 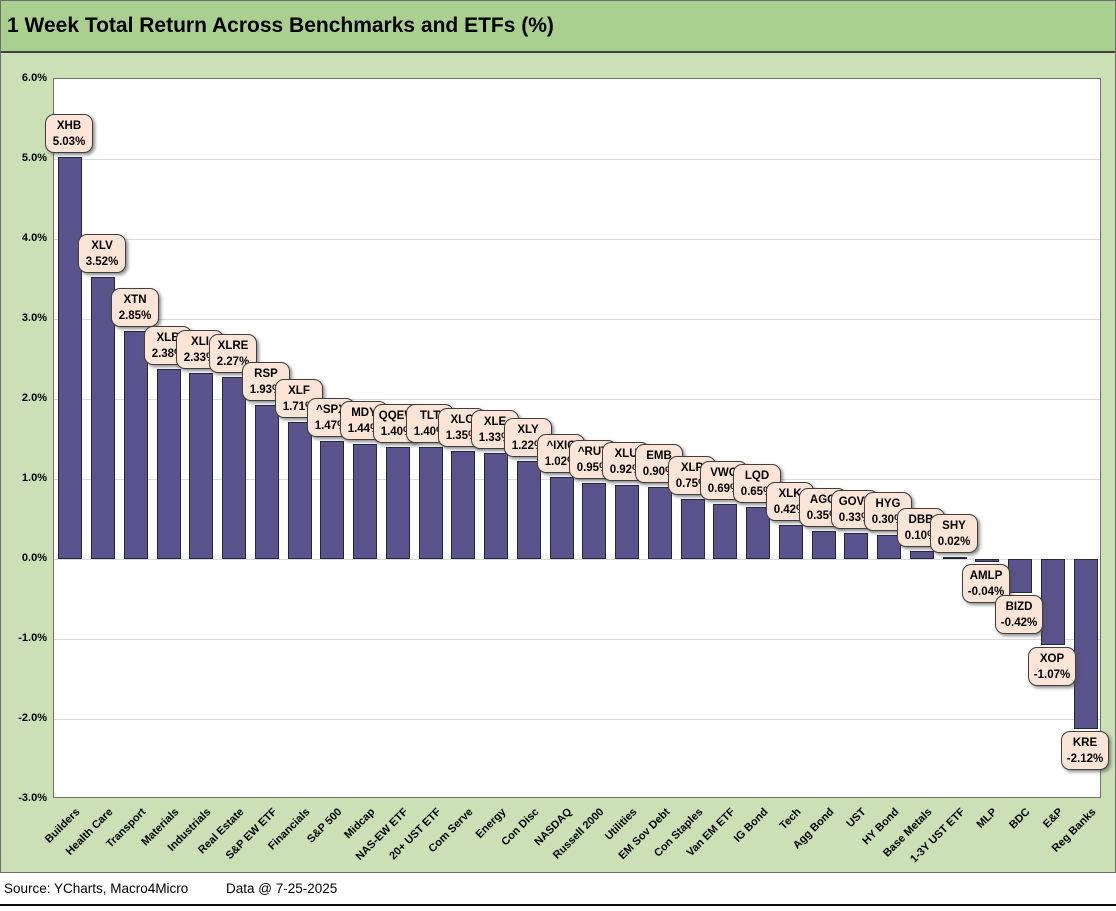 What do you see at coordinates (282, 888) in the screenshot?
I see `data-date-label: Data @ 7-25-2025` at bounding box center [282, 888].